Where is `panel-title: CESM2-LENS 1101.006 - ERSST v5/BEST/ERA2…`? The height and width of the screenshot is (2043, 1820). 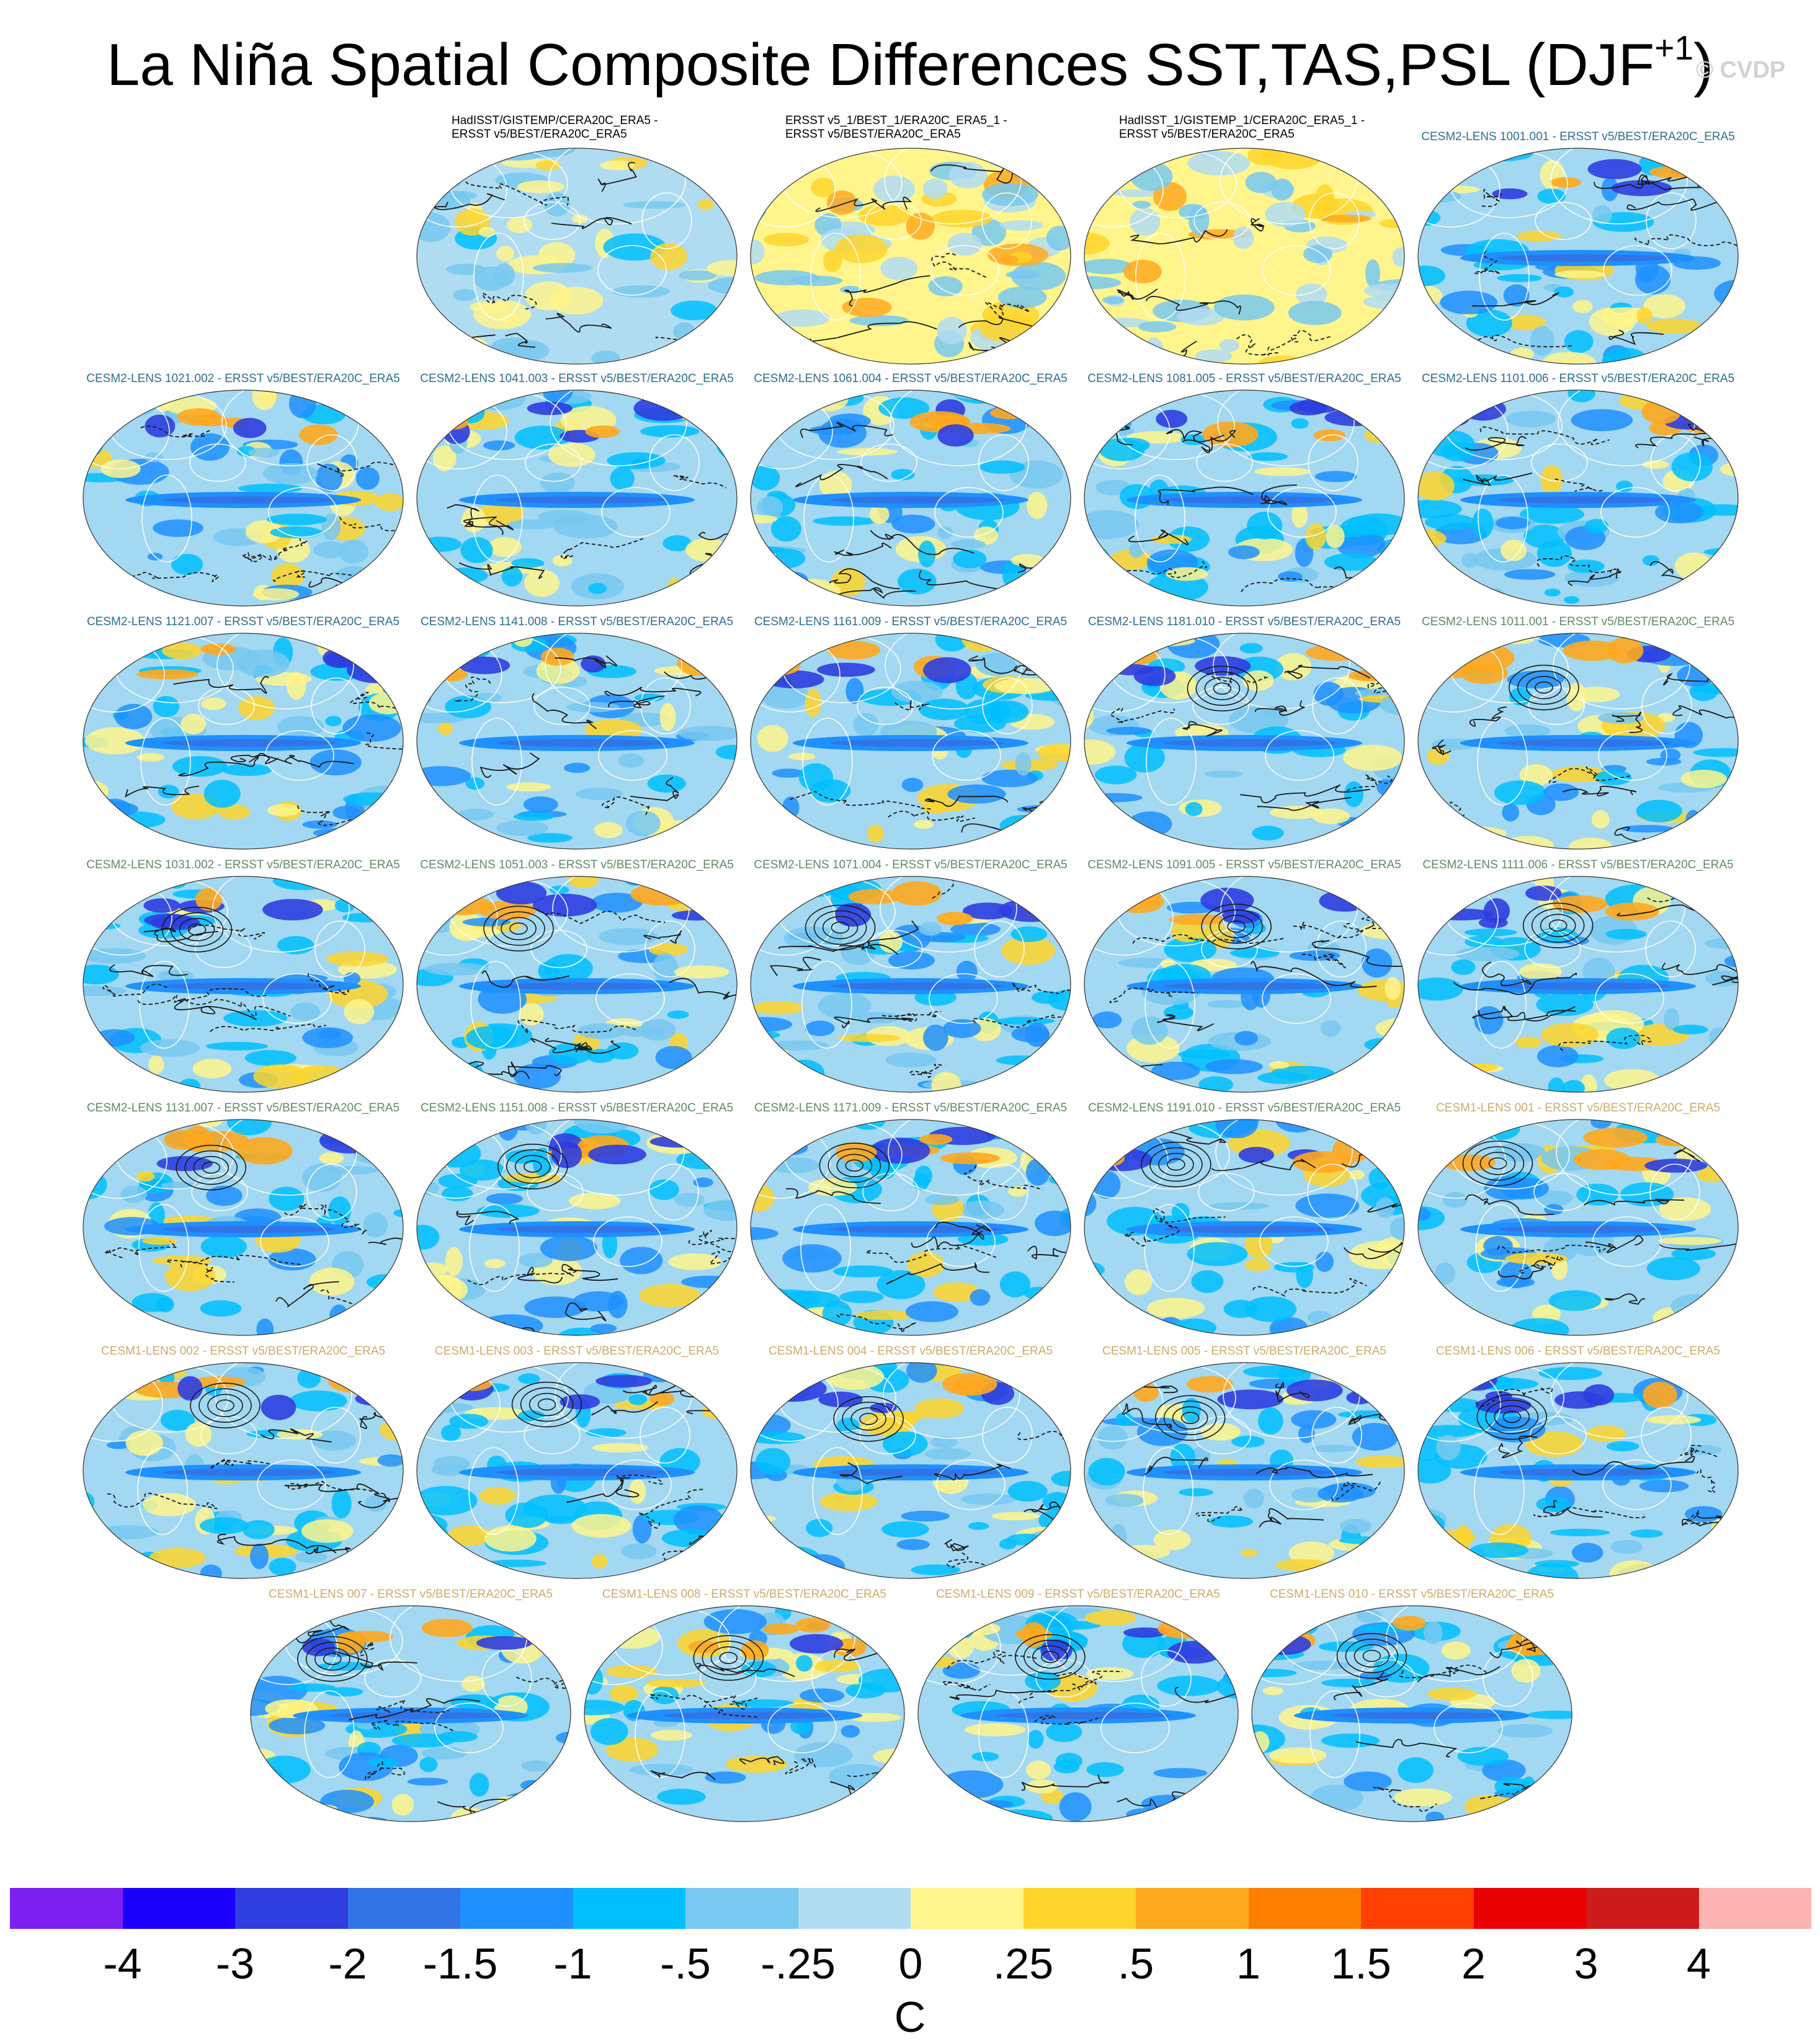 panel-title: CESM2-LENS 1101.006 - ERSST v5/BEST/ERA2… is located at coordinates (1578, 379).